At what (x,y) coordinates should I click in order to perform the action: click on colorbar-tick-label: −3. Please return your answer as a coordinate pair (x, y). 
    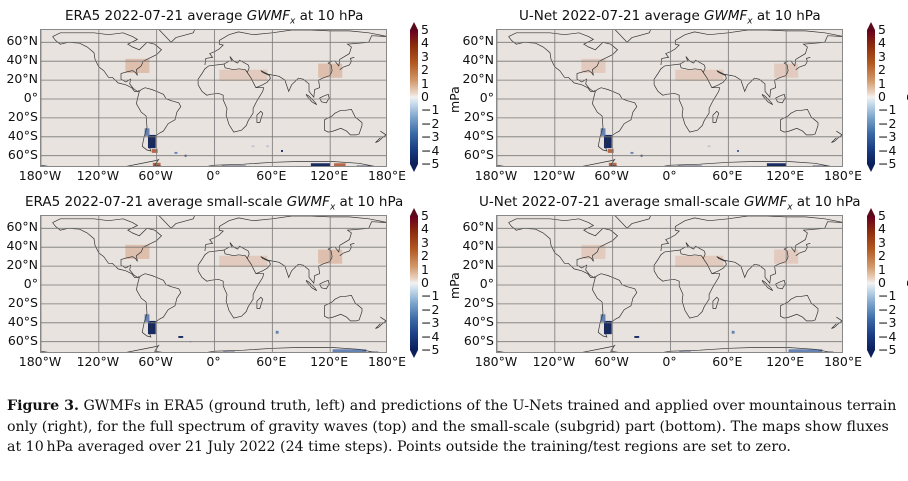
    Looking at the image, I should click on (887, 137).